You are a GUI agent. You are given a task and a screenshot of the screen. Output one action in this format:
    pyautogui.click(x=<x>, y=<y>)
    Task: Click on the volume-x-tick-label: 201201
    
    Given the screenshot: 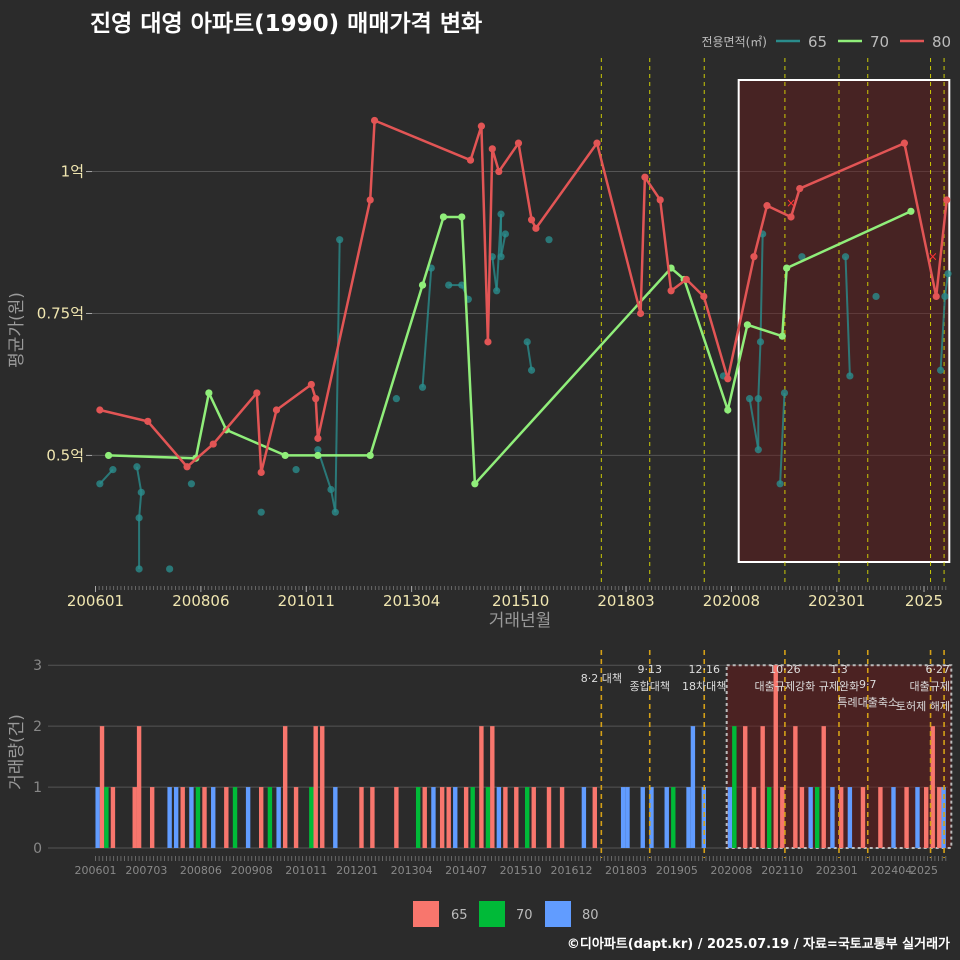 What is the action you would take?
    pyautogui.click(x=357, y=870)
    